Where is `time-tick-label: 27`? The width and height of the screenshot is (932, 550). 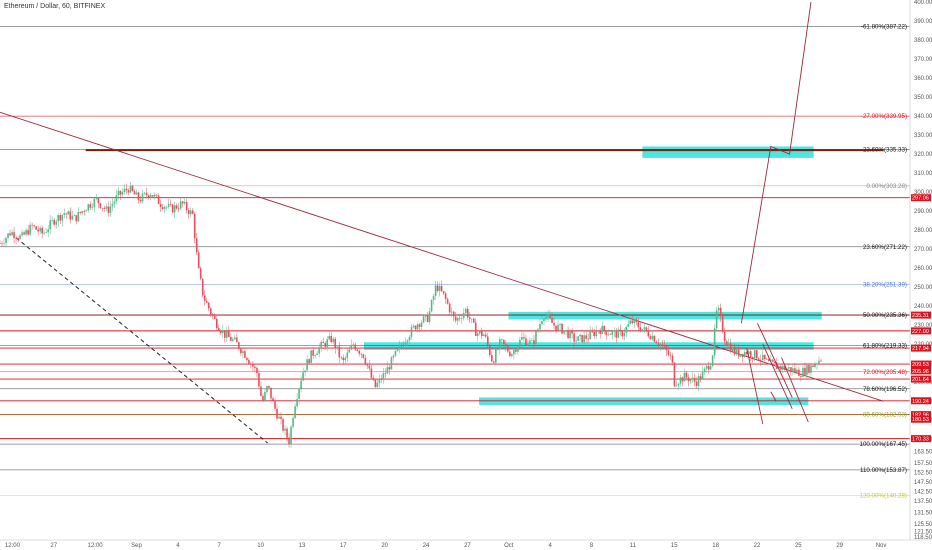
time-tick-label: 27 is located at coordinates (53, 546).